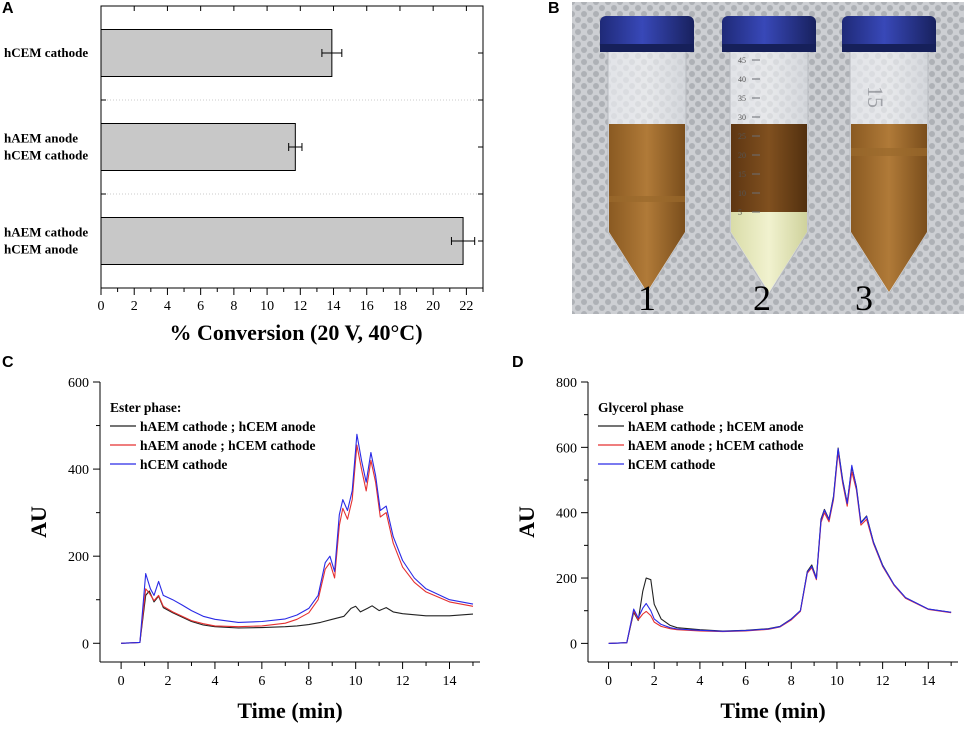 Image resolution: width=965 pixels, height=730 pixels. I want to click on chart-c-y-tick-label: 600, so click(78, 383).